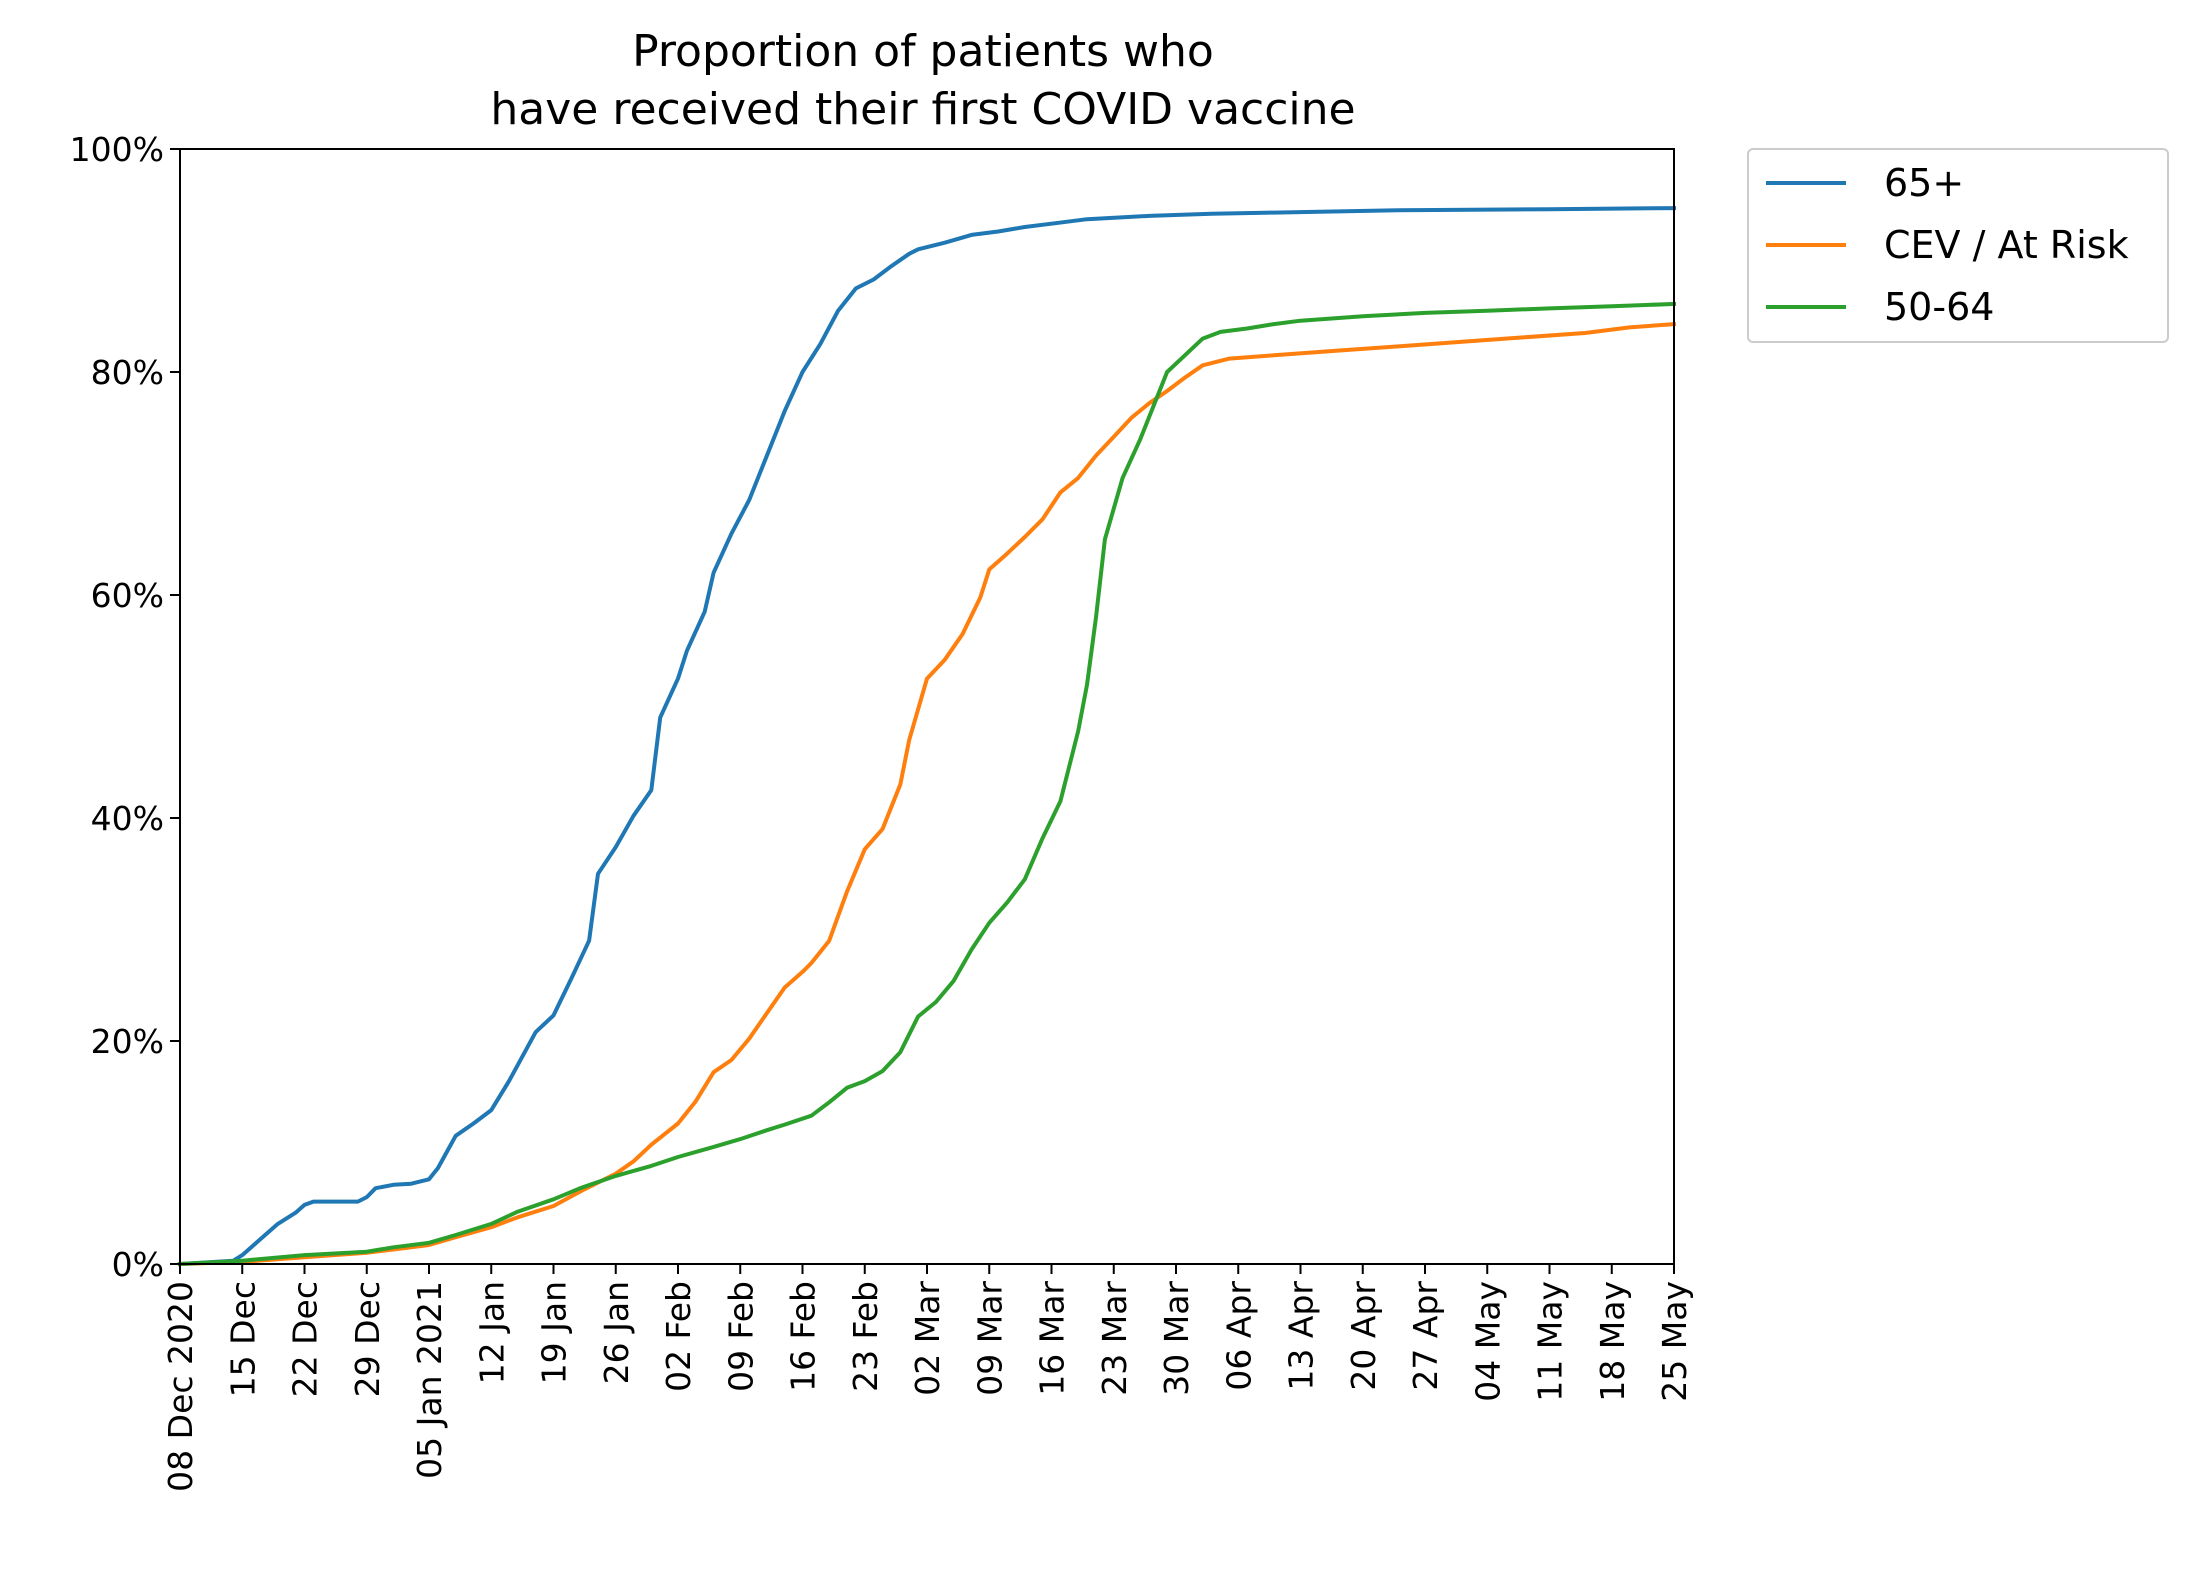 This screenshot has height=1582, width=2189. I want to click on x-tick-label: 20 Apr, so click(1363, 1336).